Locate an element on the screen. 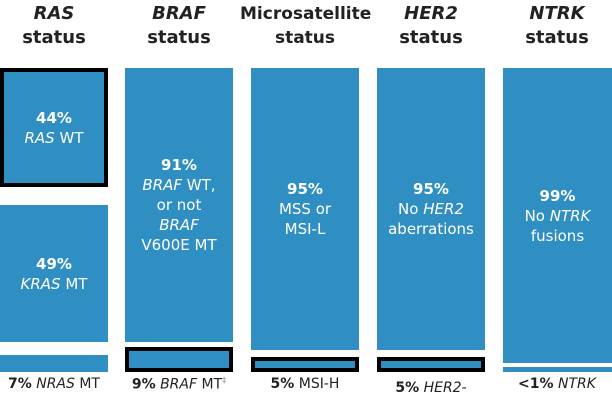 This screenshot has height=416, width=612. header-ntrk: NTRK status is located at coordinates (552, 26).